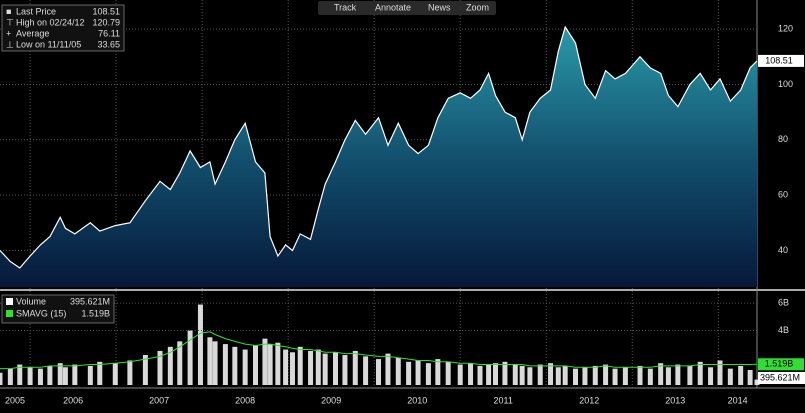 Image resolution: width=805 pixels, height=413 pixels. Describe the element at coordinates (379, 350) in the screenshot. I see `smavg-line` at that location.